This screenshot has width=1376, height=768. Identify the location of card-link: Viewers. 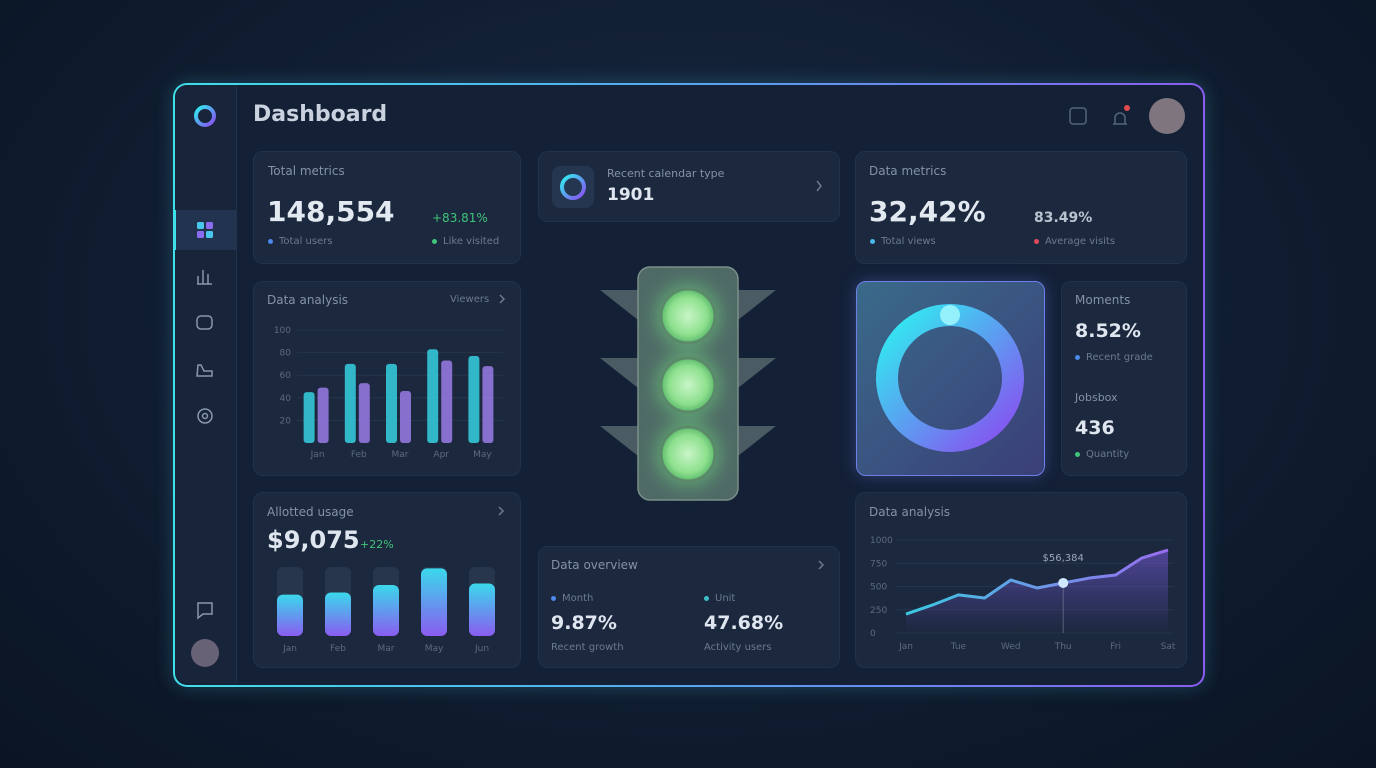
(470, 299).